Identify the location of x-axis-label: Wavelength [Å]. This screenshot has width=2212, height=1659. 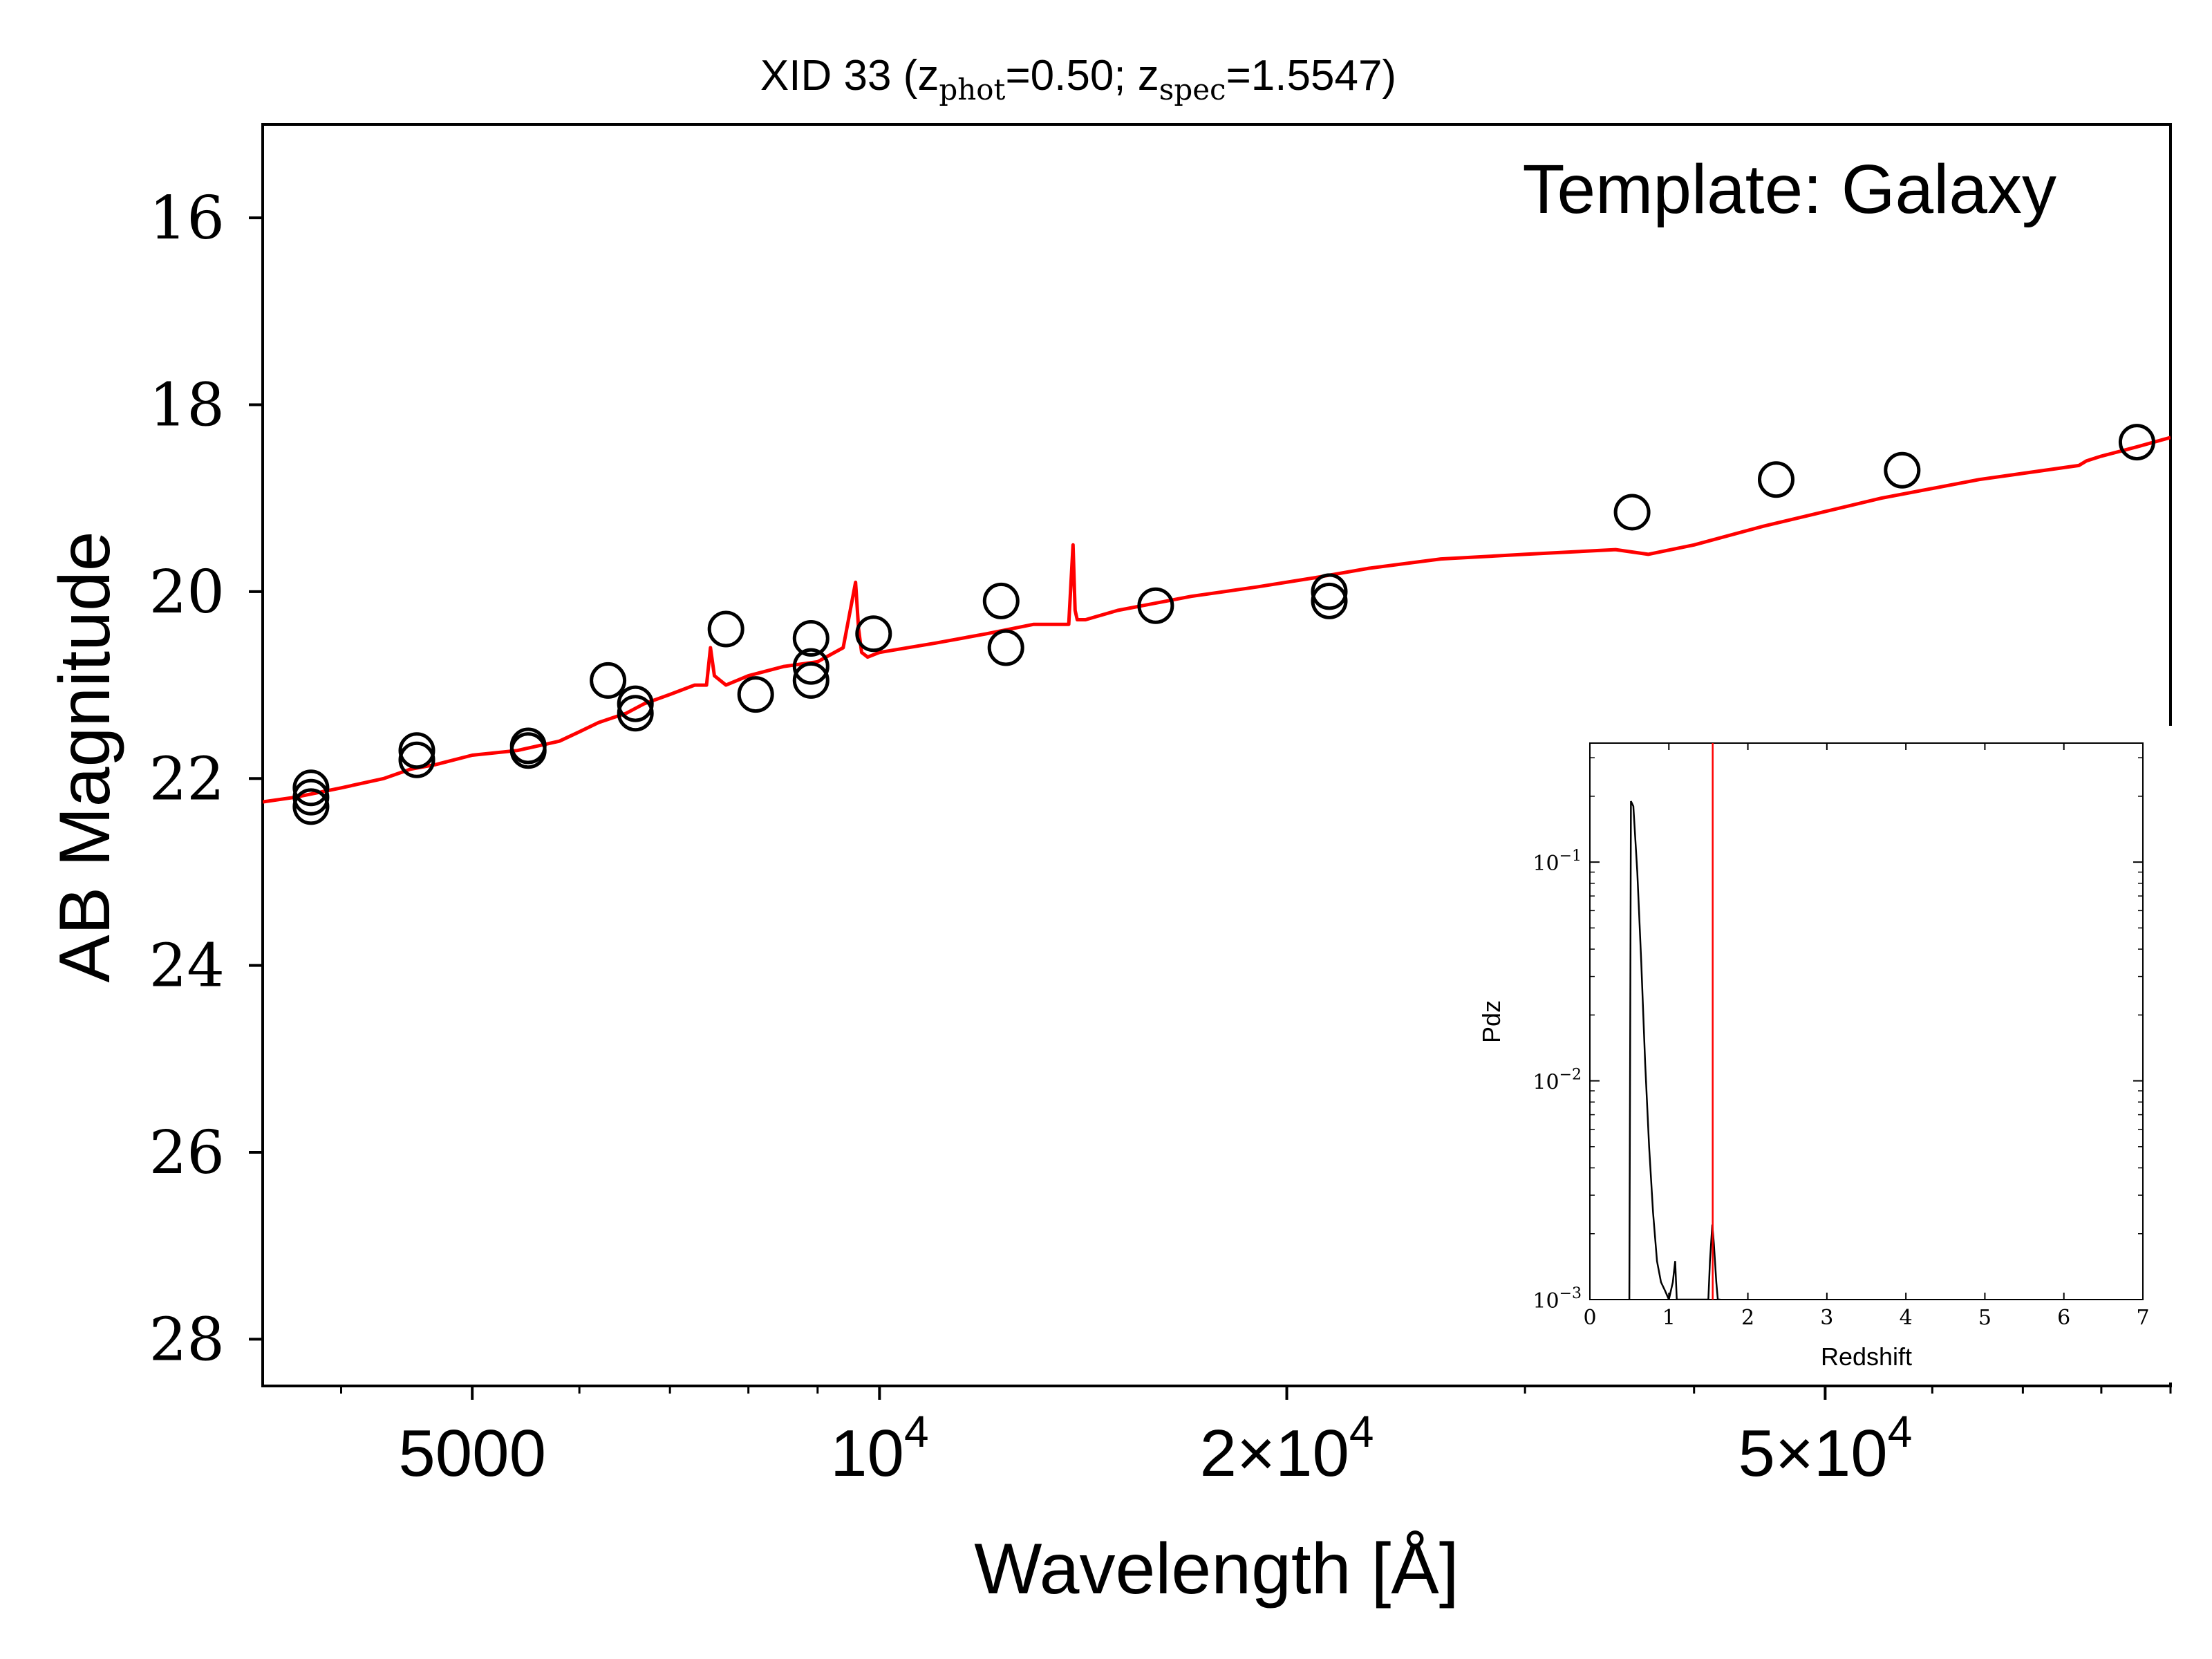
(1216, 1569).